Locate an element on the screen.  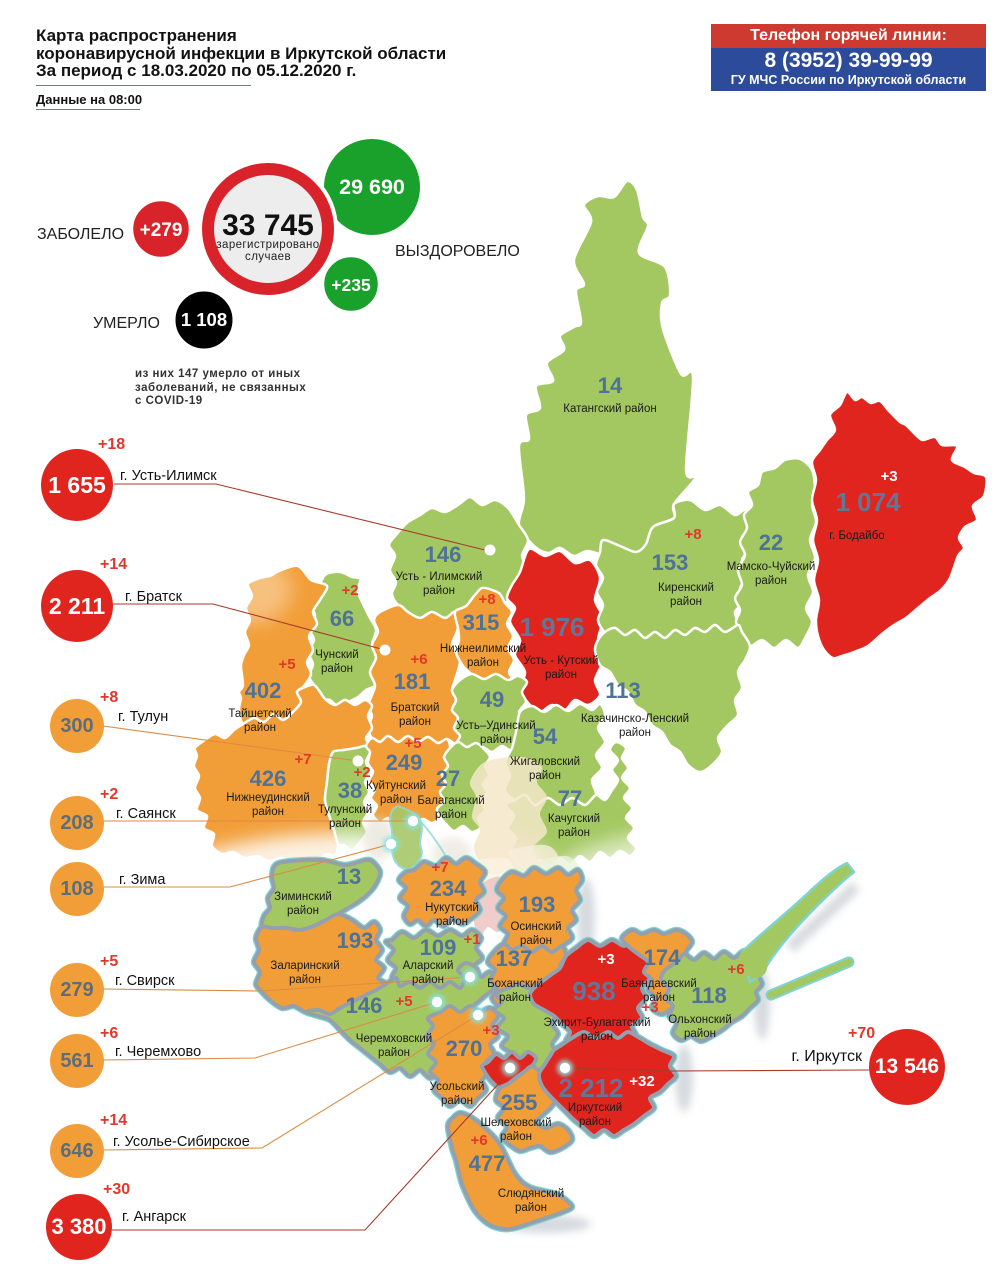
svg-text: Шелеховский is located at coordinates (515, 1123).